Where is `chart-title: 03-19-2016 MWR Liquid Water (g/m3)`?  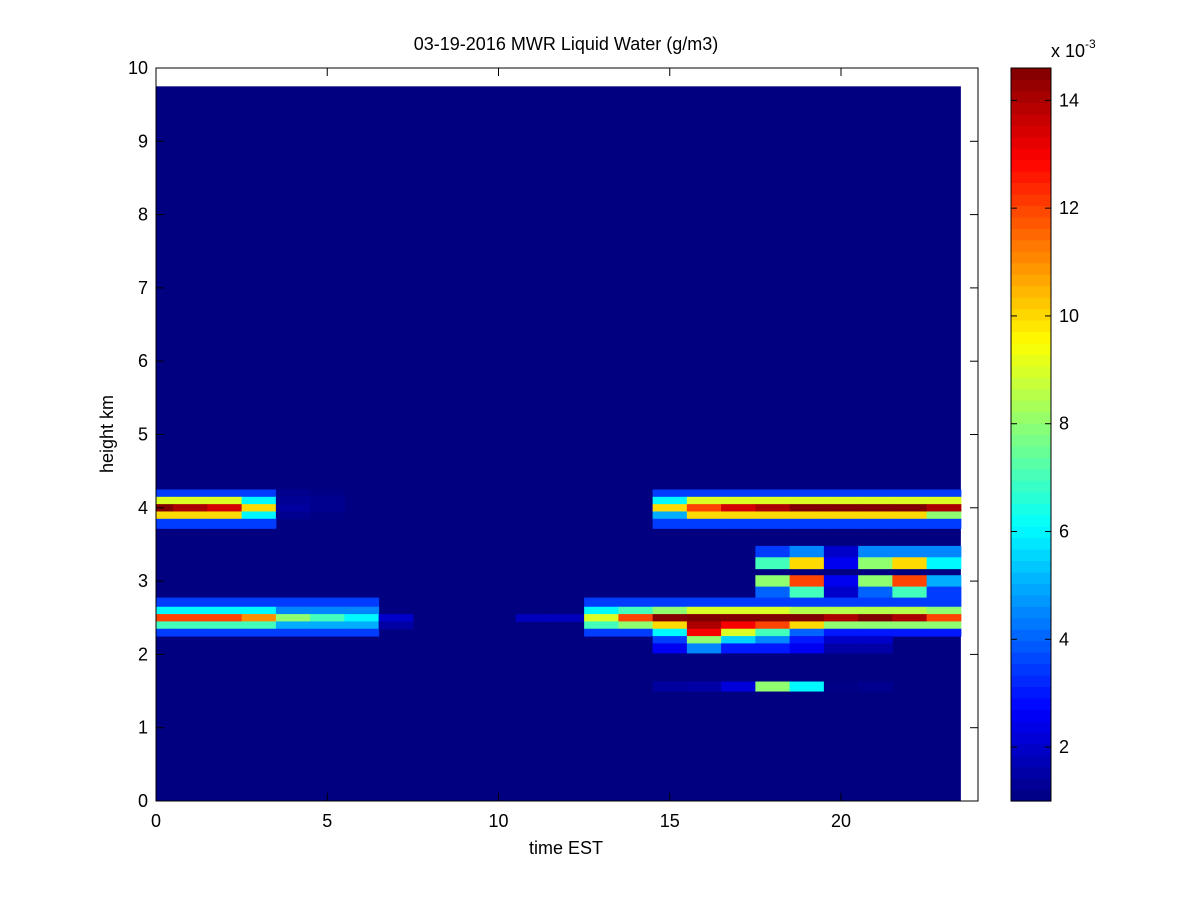 chart-title: 03-19-2016 MWR Liquid Water (g/m3) is located at coordinates (566, 44).